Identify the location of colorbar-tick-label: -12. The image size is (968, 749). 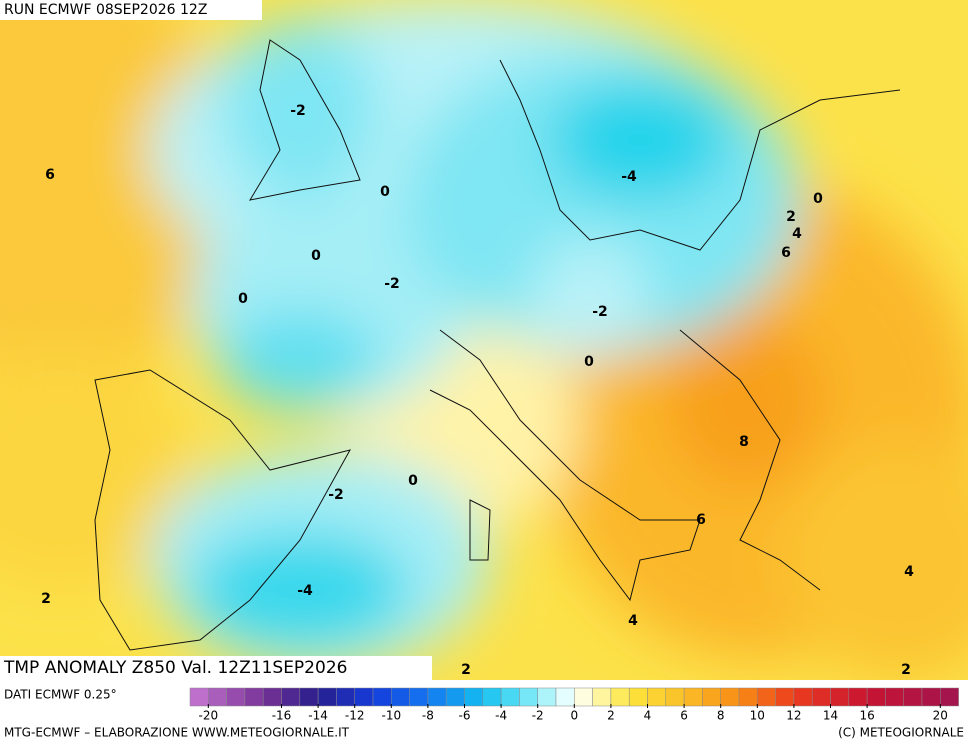
(355, 716).